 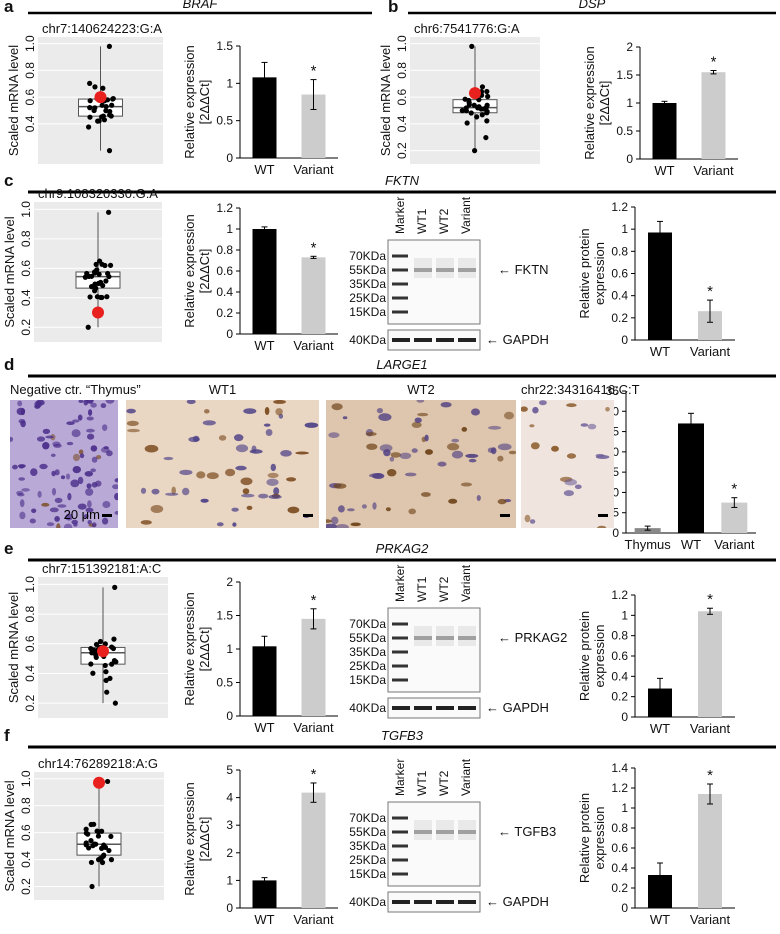 What do you see at coordinates (619, 697) in the screenshot?
I see `tick-label: 0.2` at bounding box center [619, 697].